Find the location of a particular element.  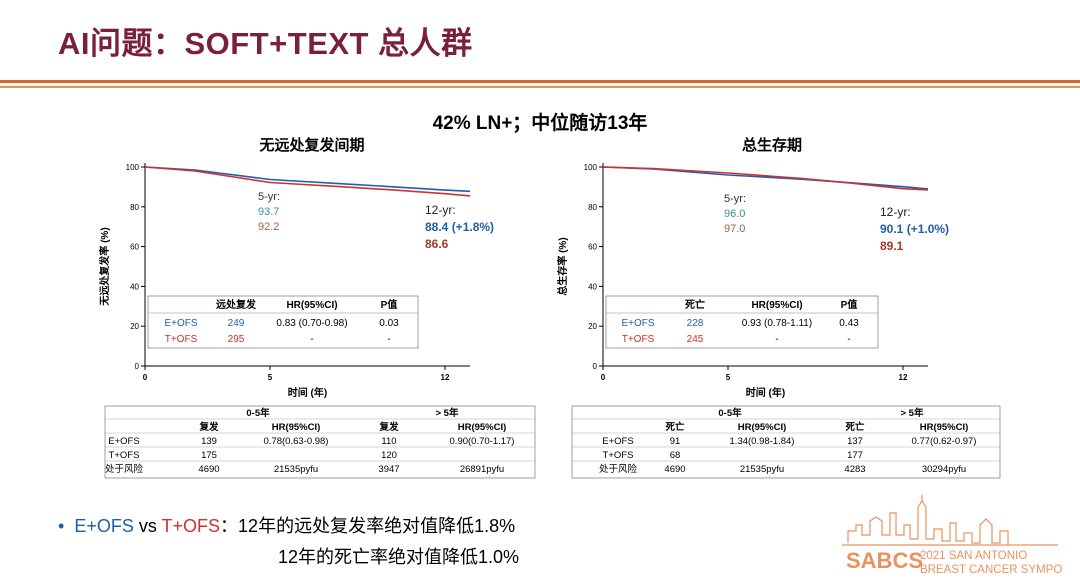

header-rule is located at coordinates (540, 81).